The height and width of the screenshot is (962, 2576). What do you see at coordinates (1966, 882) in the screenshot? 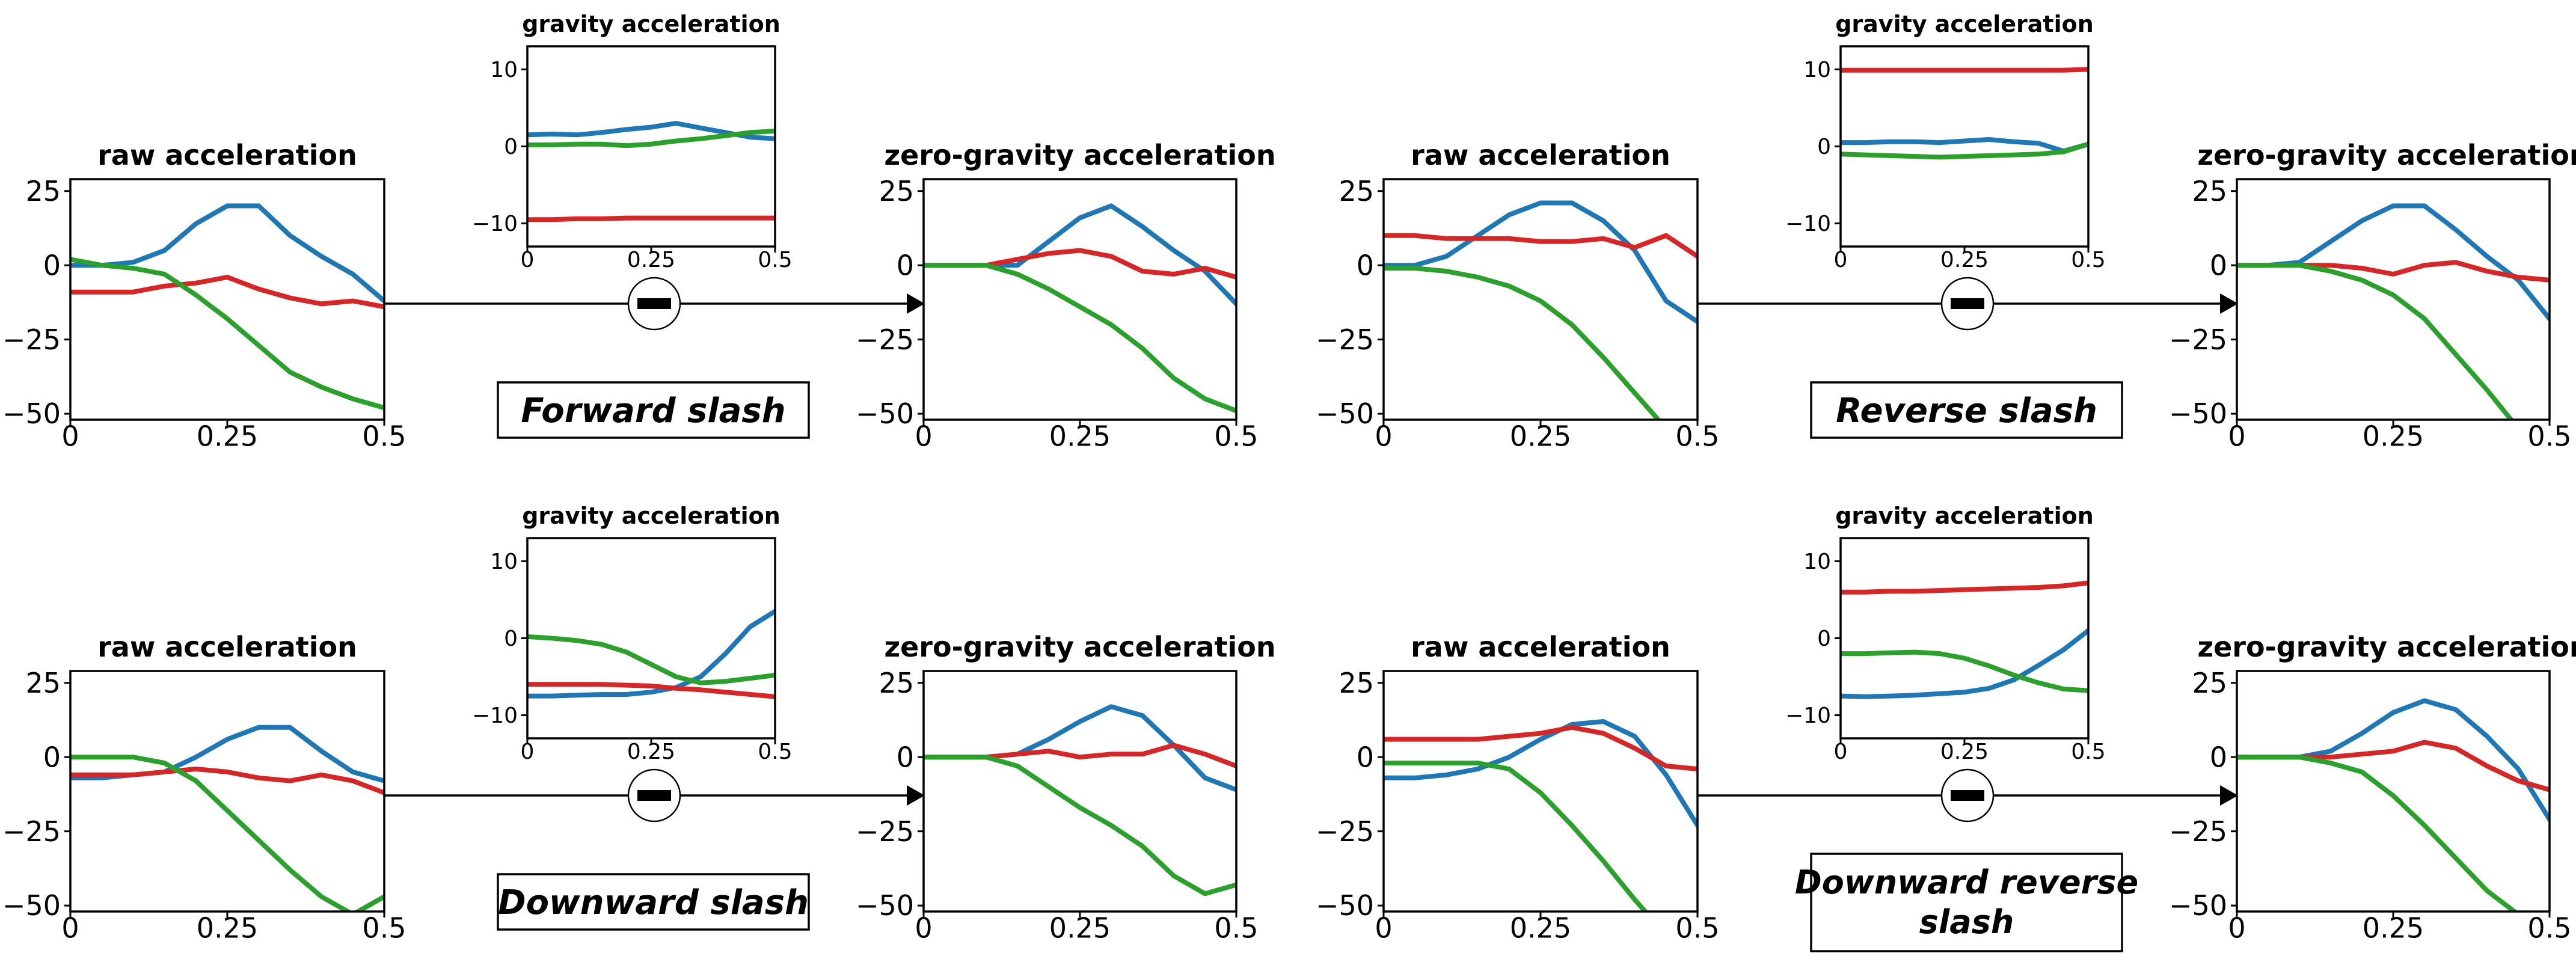
I see `motion-label-line: Downward reverse` at bounding box center [1966, 882].